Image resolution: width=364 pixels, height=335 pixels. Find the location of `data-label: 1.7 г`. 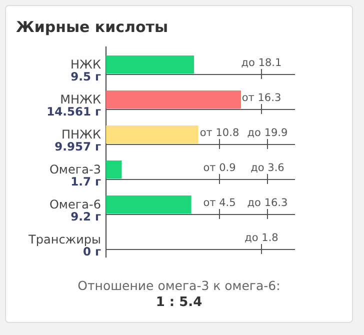

data-label: 1.7 г is located at coordinates (85, 181).